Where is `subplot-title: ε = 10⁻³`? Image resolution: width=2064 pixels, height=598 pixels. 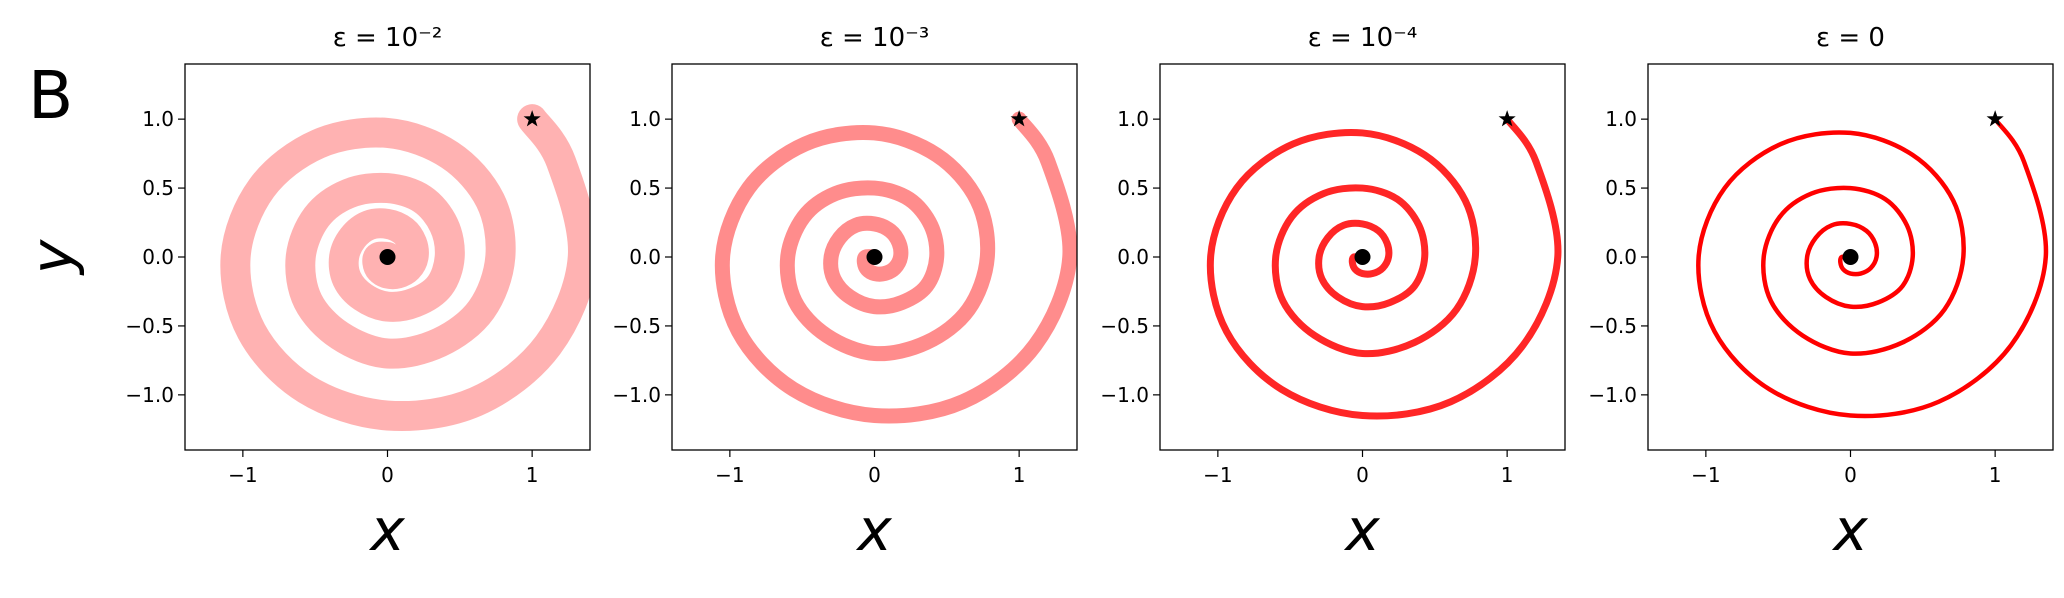 subplot-title: ε = 10⁻³ is located at coordinates (875, 38).